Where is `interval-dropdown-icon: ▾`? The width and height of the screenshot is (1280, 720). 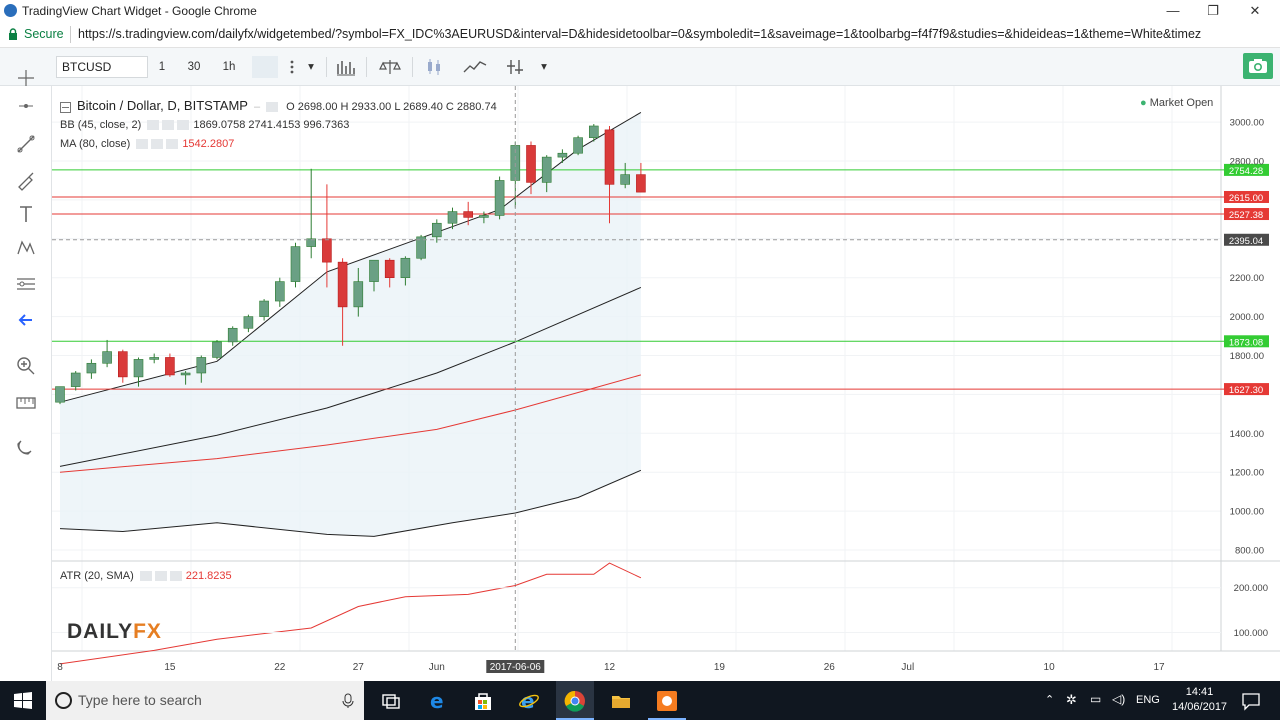
interval-dropdown-icon: ▾ is located at coordinates (311, 67).